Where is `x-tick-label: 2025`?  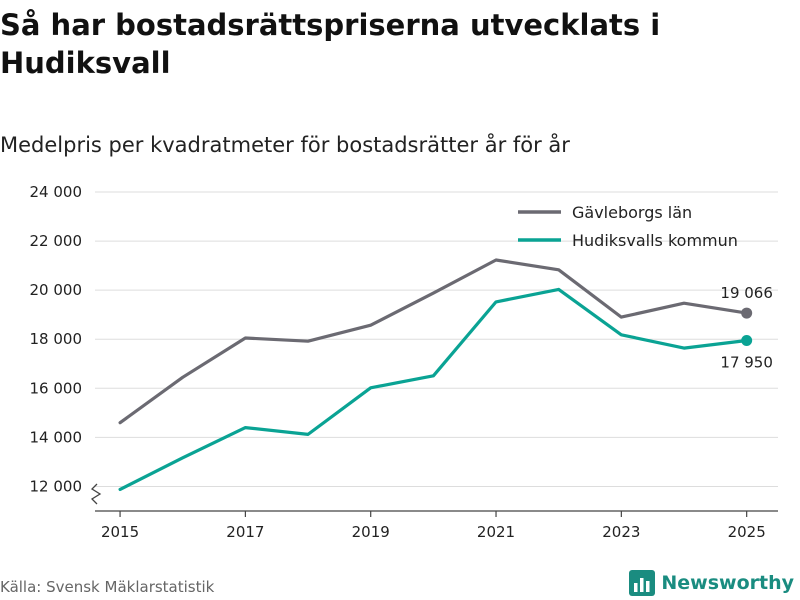 x-tick-label: 2025 is located at coordinates (747, 532).